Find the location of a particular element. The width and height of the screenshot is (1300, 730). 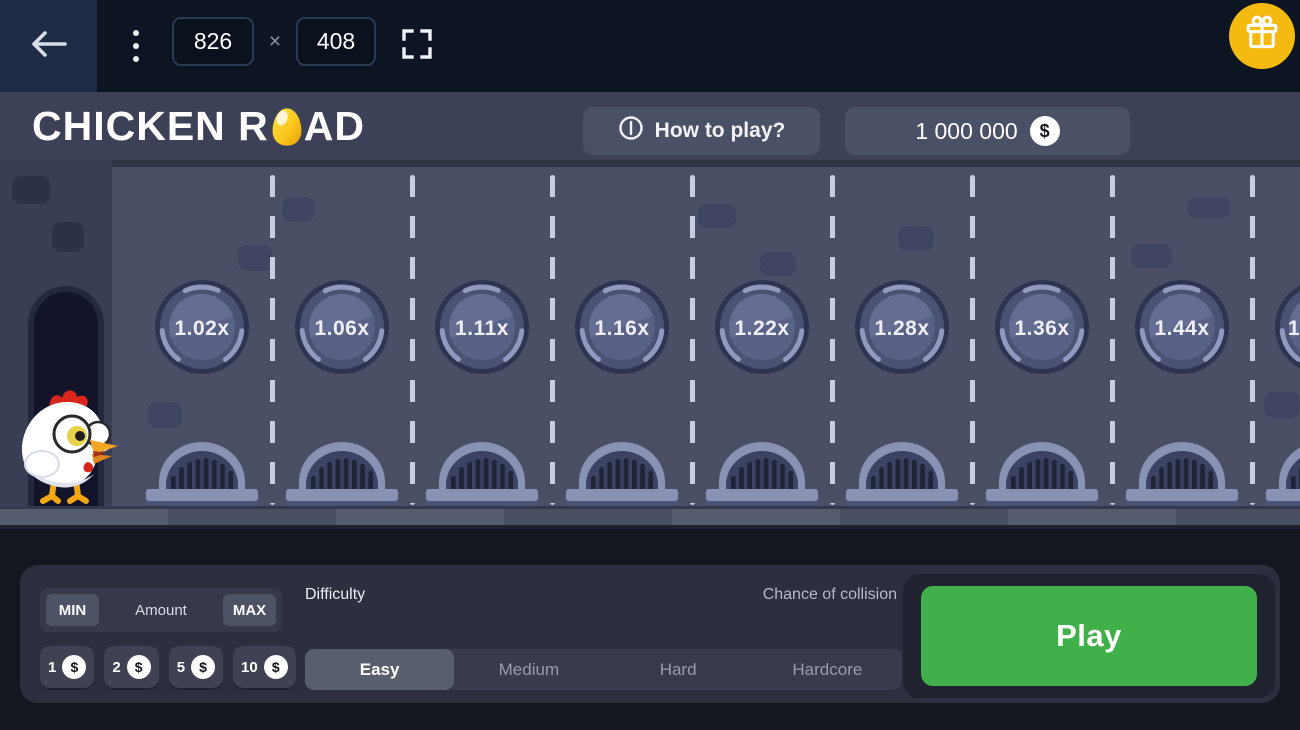

road-lane: 1.44x is located at coordinates (1183, 333).